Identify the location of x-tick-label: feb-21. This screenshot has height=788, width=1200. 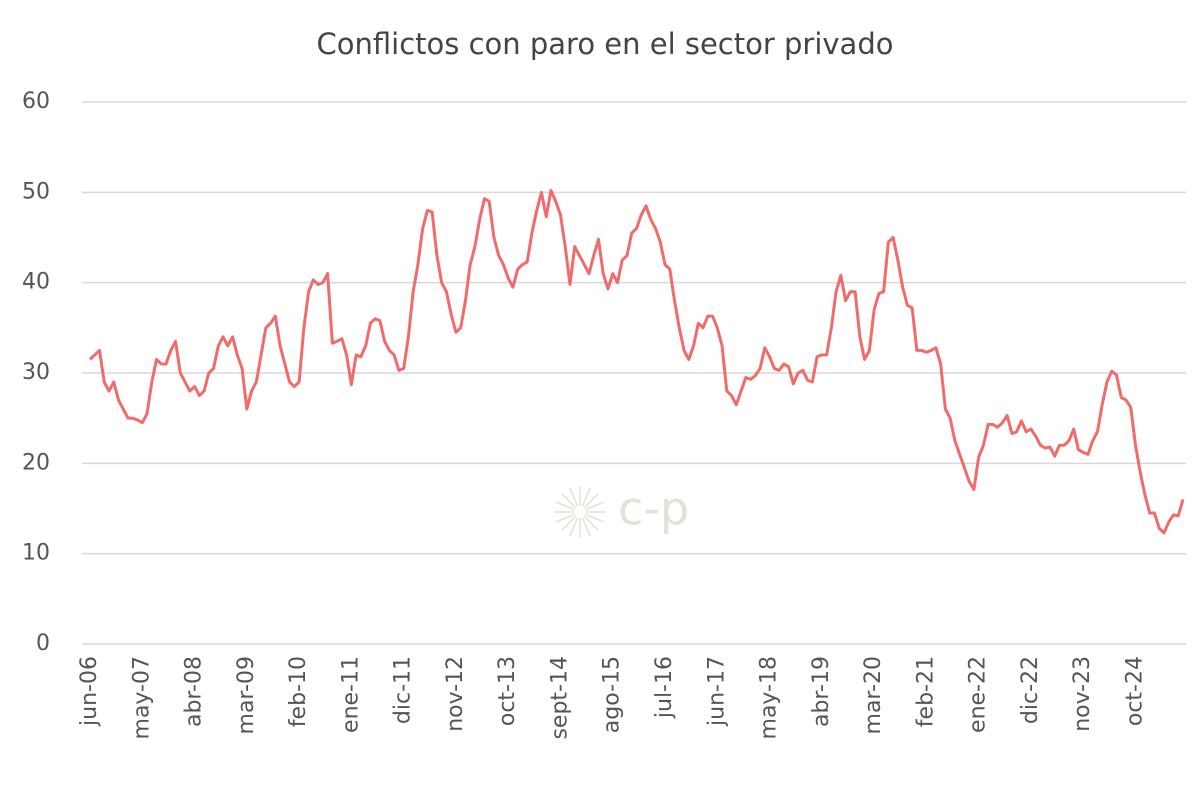
(925, 691).